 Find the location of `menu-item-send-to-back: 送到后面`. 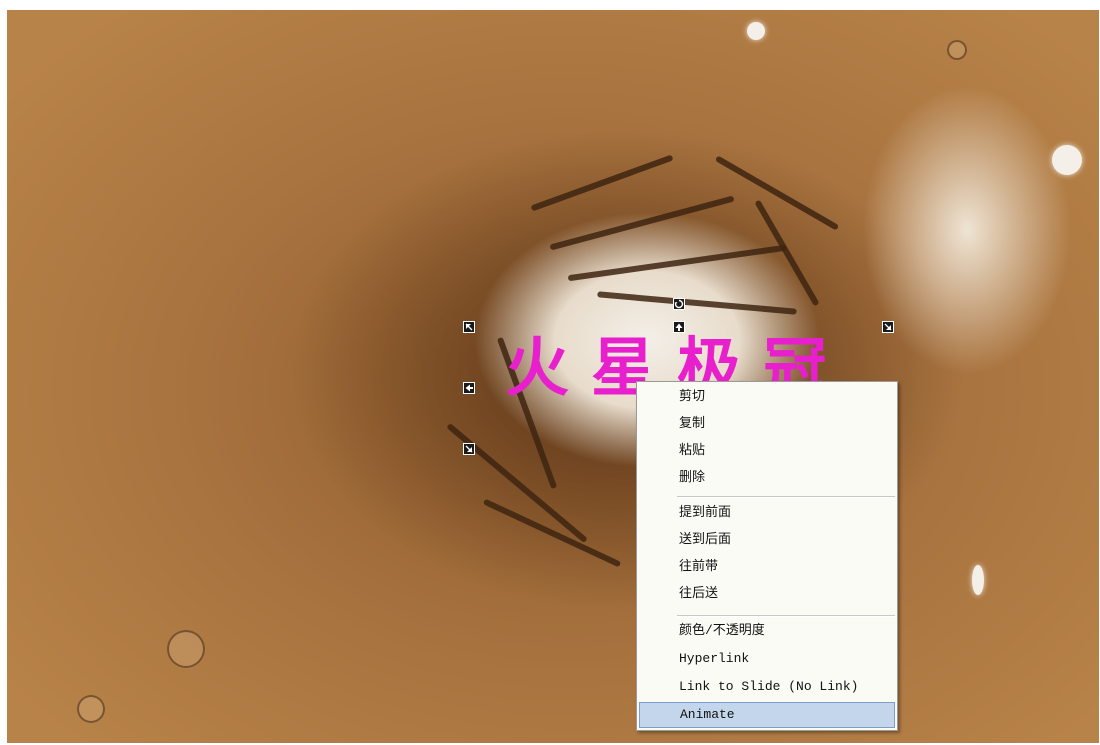

menu-item-send-to-back: 送到后面 is located at coordinates (705, 539).